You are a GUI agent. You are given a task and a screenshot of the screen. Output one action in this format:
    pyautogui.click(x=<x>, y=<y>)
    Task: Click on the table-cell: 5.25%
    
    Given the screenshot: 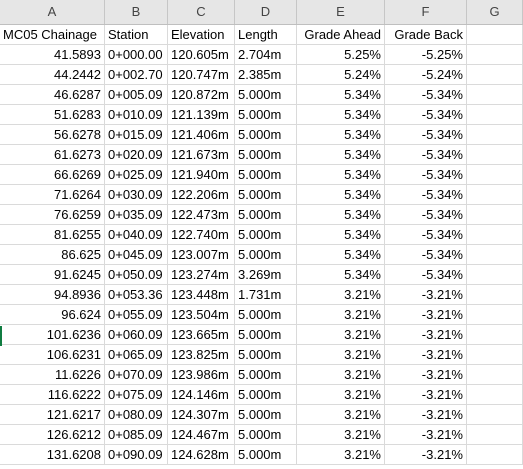 What is the action you would take?
    pyautogui.click(x=341, y=55)
    